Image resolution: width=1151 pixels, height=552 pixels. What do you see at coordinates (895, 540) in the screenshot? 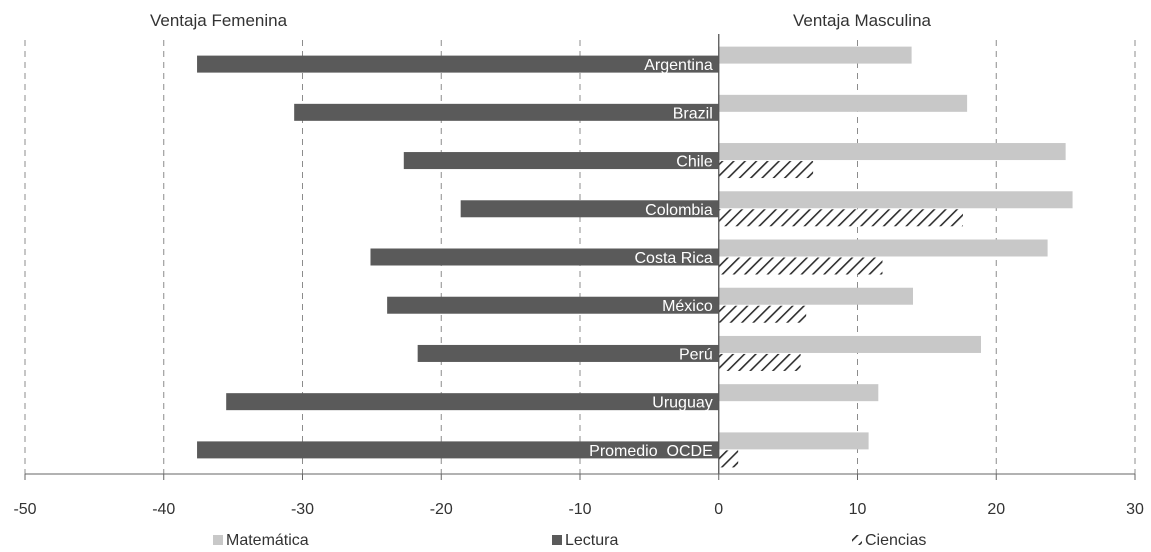
I see `legend-label: Ciencias` at bounding box center [895, 540].